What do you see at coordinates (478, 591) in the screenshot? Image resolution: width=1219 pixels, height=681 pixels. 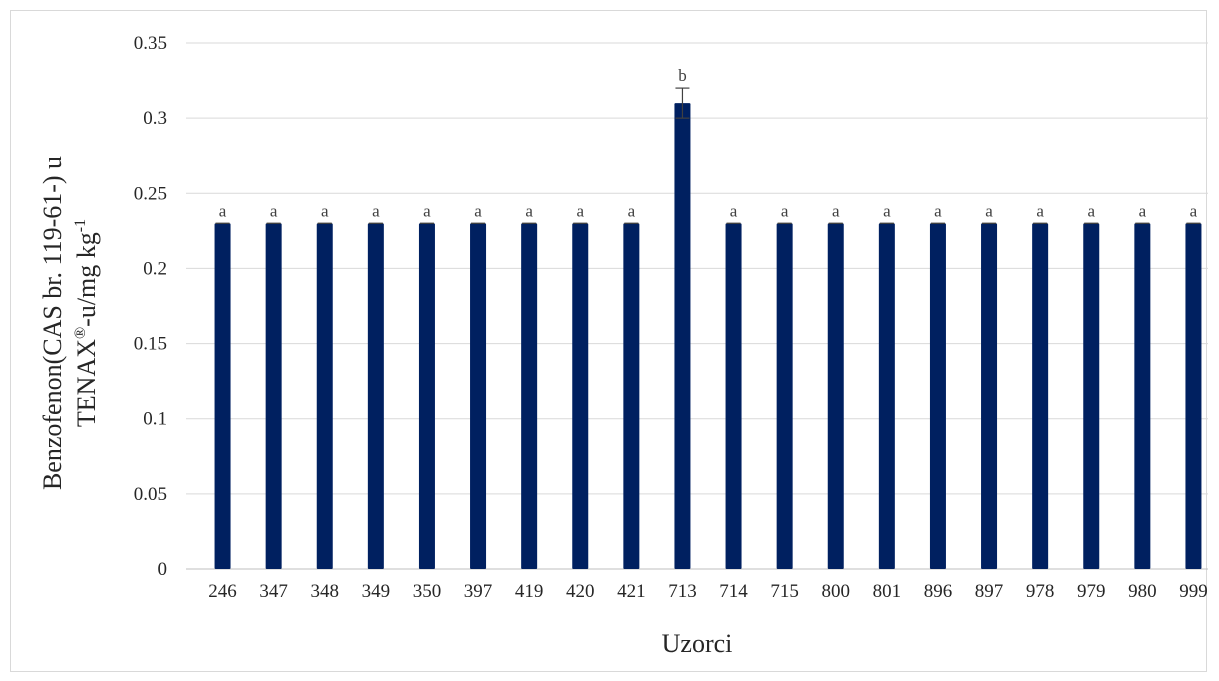 I see `x-tick-label: 397` at bounding box center [478, 591].